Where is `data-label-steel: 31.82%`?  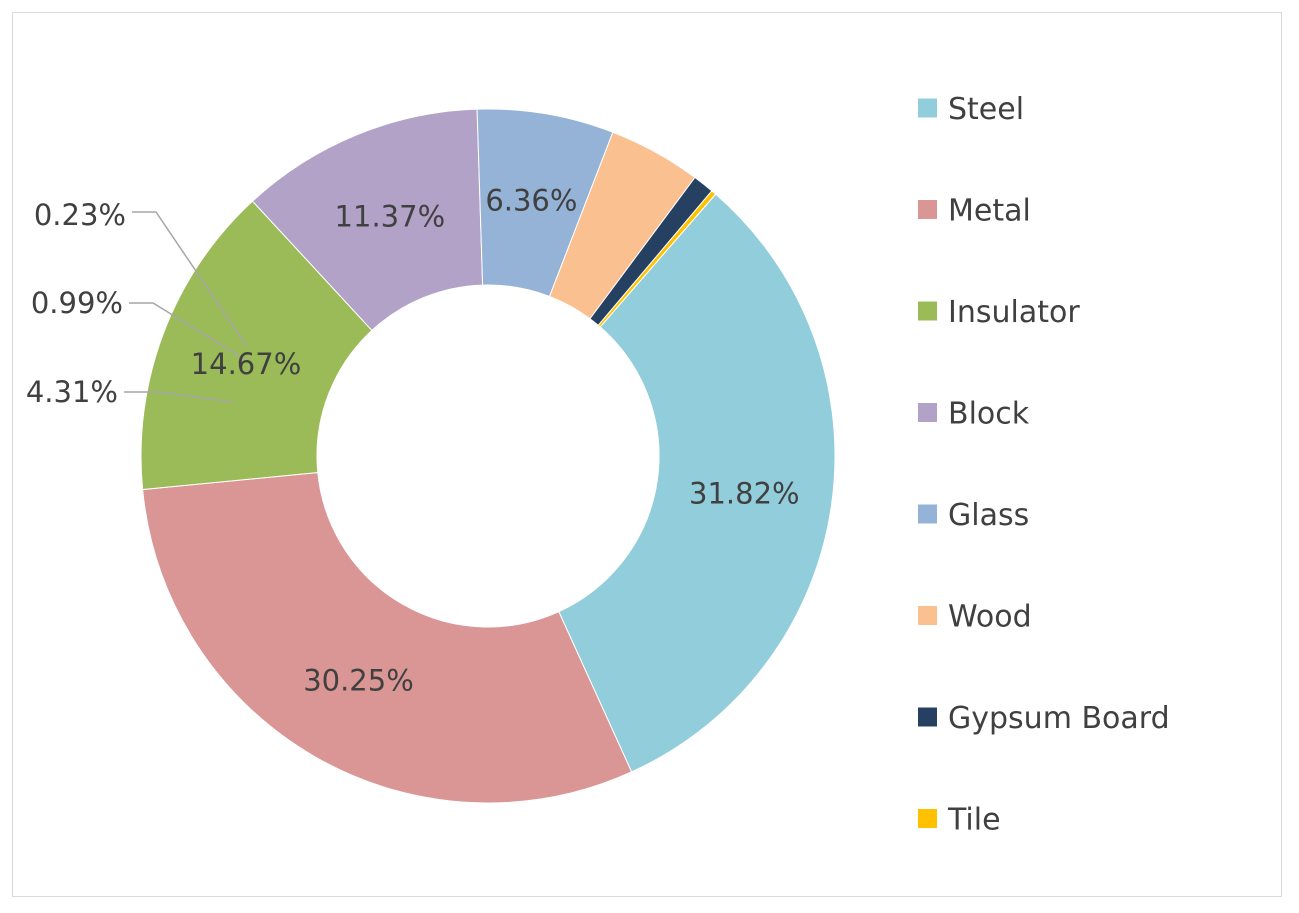 data-label-steel: 31.82% is located at coordinates (744, 493).